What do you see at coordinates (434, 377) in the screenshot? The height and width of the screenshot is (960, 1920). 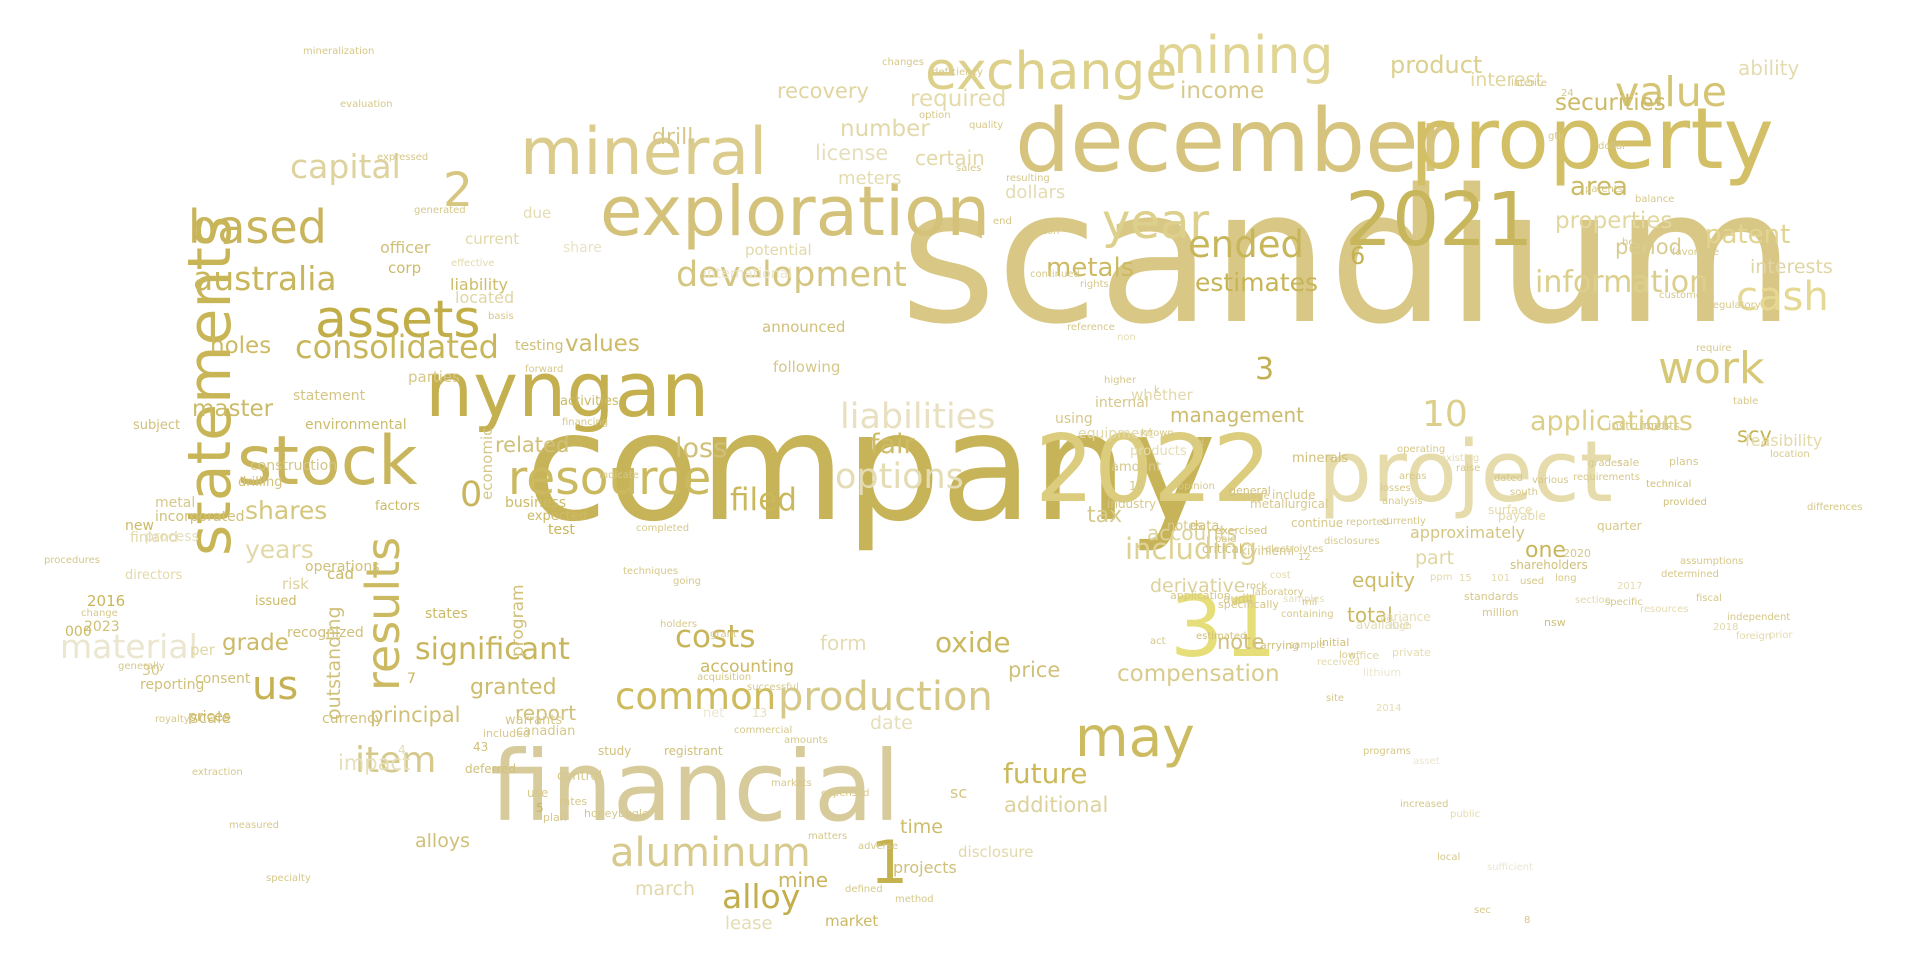 I see `word-cloud-word: parties` at bounding box center [434, 377].